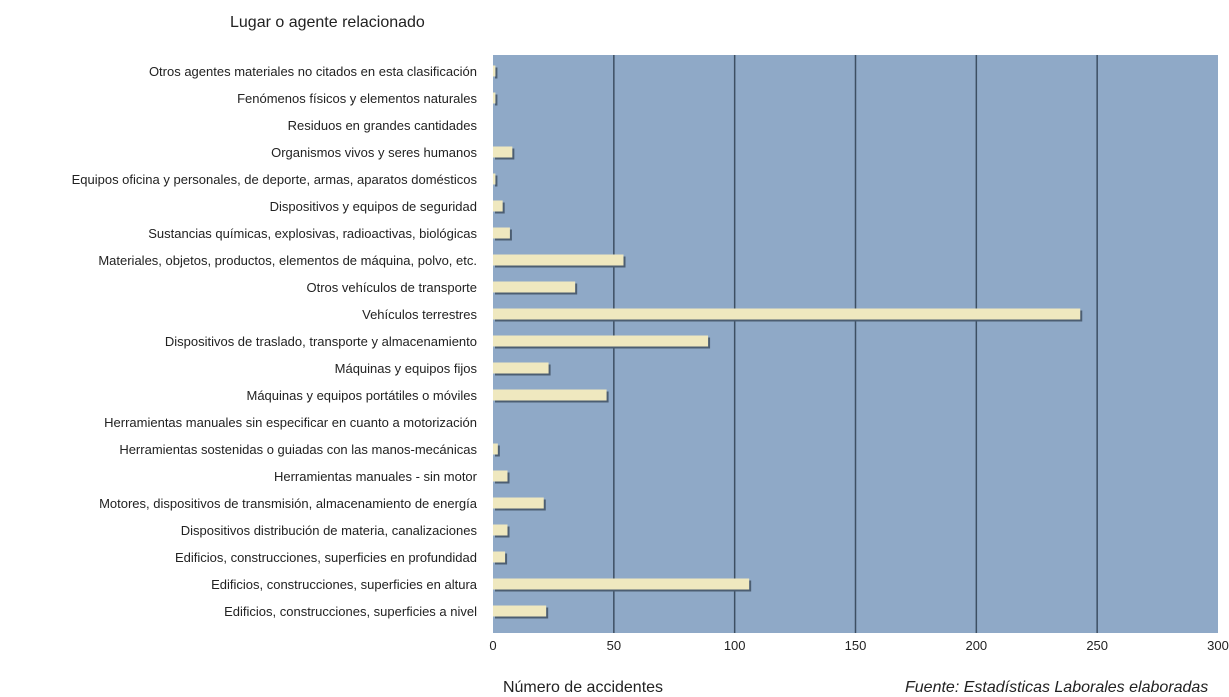 The image size is (1229, 697). What do you see at coordinates (583, 687) in the screenshot?
I see `x-axis-title: Número de accidentes` at bounding box center [583, 687].